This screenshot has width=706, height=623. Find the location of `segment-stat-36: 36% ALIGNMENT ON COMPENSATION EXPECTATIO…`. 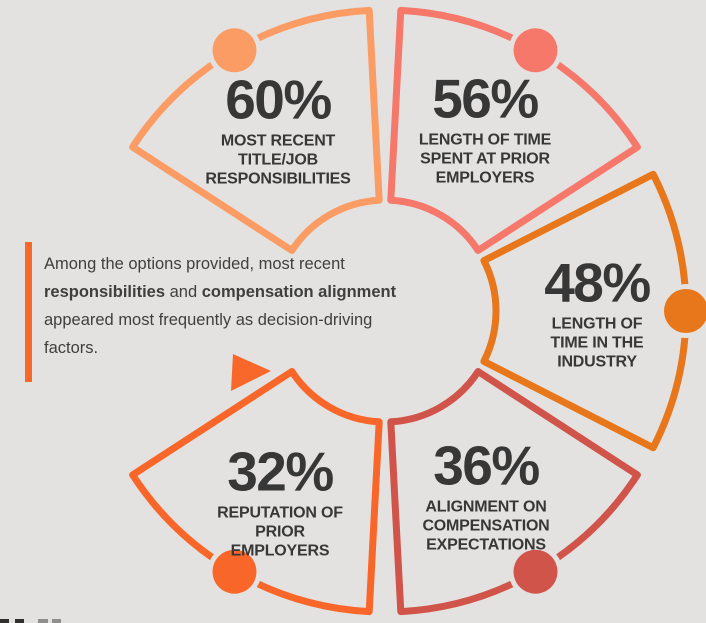

segment-stat-36: 36% ALIGNMENT ON COMPENSATION EXPECTATIO… is located at coordinates (486, 495).